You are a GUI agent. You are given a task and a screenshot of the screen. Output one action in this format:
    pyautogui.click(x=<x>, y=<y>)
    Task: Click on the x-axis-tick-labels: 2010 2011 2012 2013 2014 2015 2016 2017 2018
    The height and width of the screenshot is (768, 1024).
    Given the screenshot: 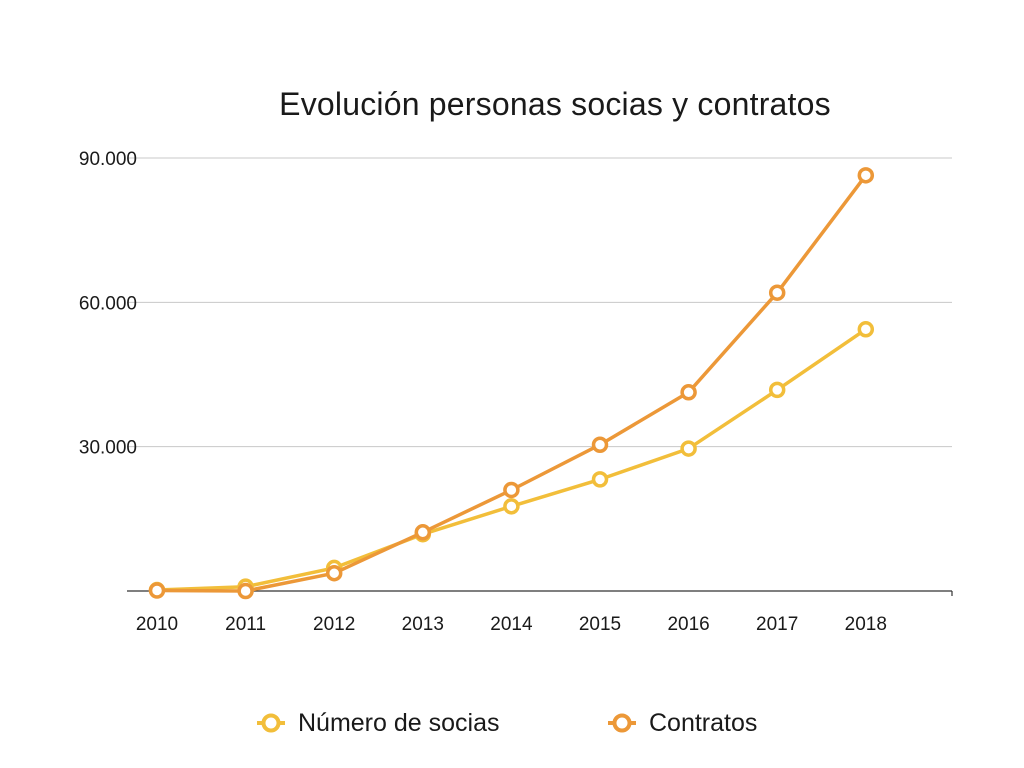 What is the action you would take?
    pyautogui.click(x=511, y=624)
    